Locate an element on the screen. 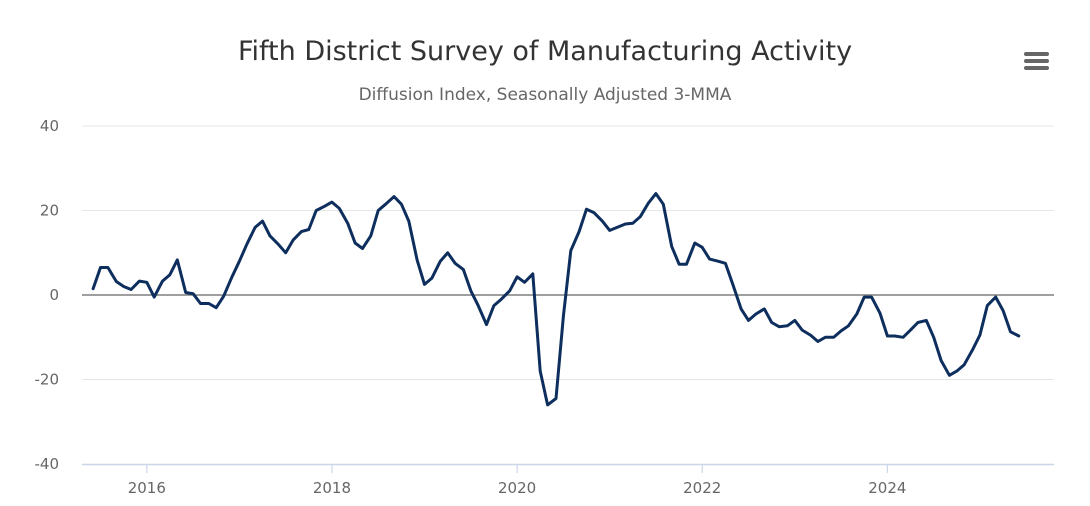 The image size is (1090, 506). x-tick-label: 2018 is located at coordinates (332, 488).